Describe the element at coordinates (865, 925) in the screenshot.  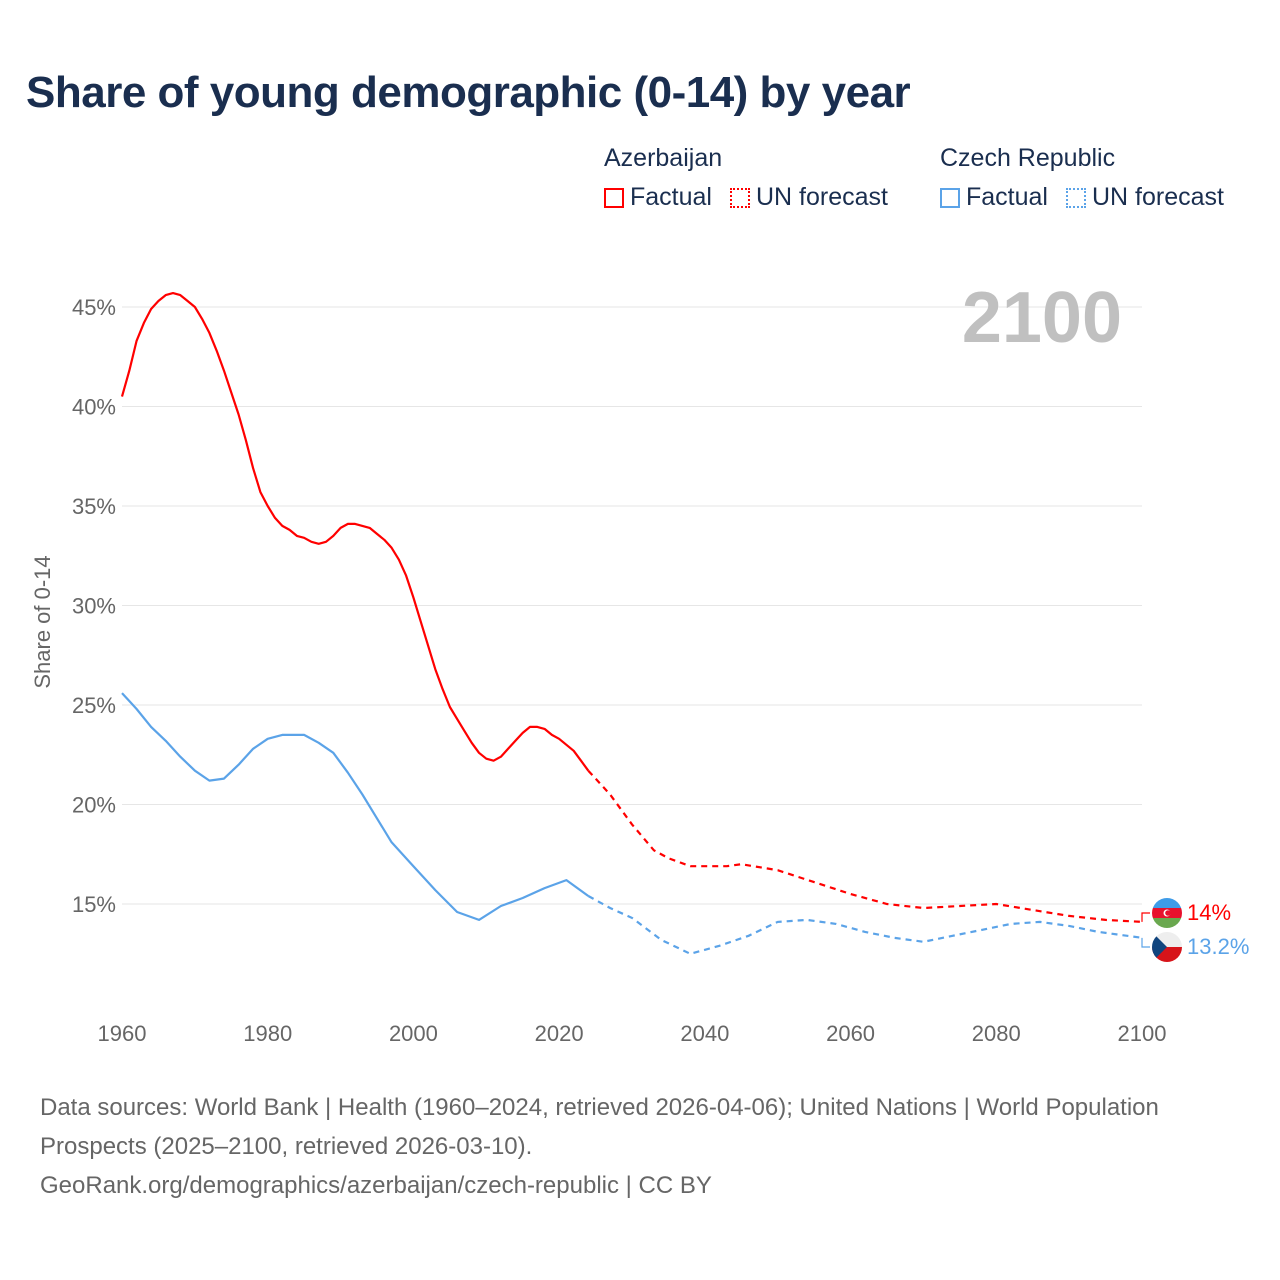
I see `czech-republic-forecast-line` at that location.